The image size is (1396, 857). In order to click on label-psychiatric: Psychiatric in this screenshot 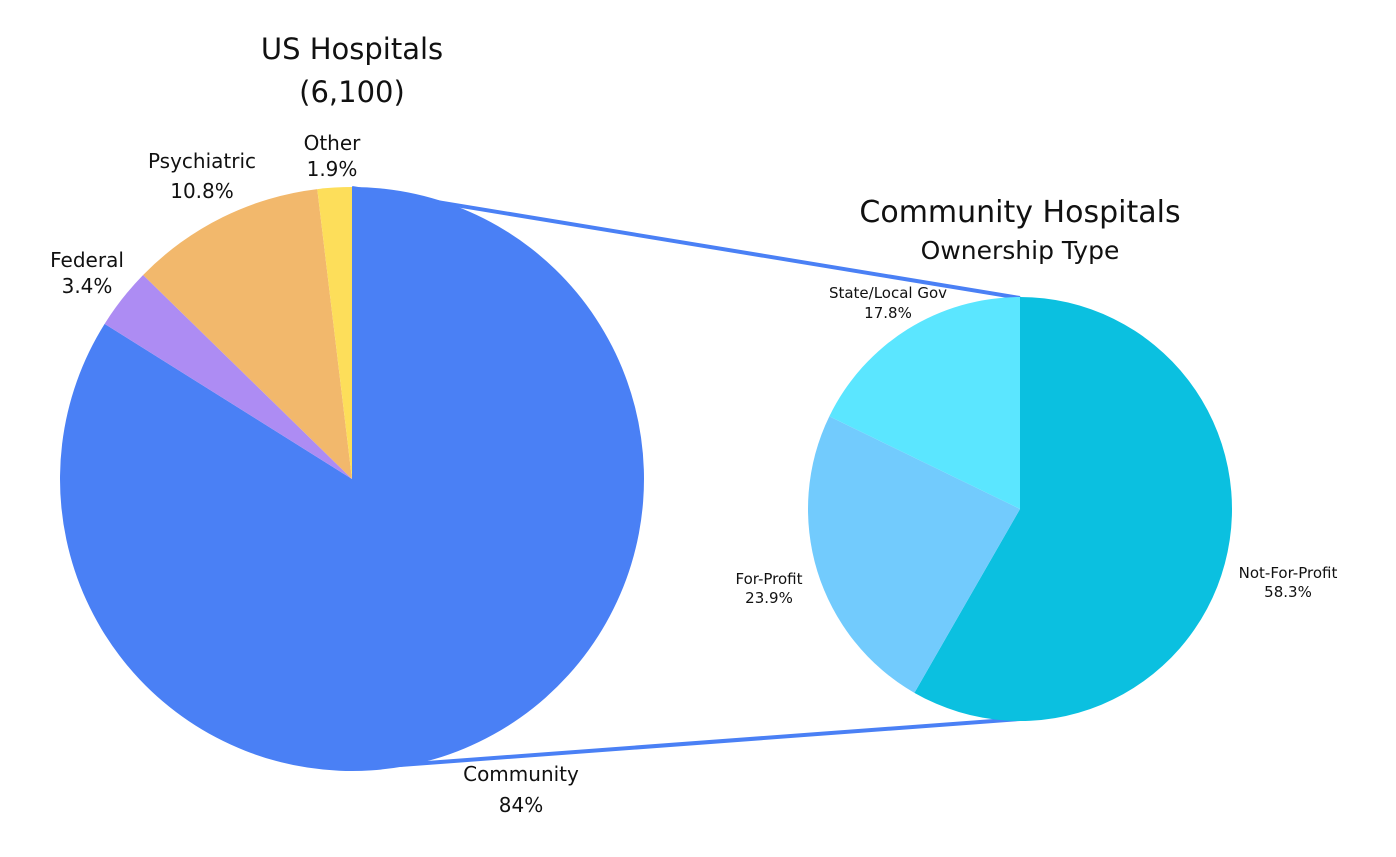, I will do `click(202, 161)`.